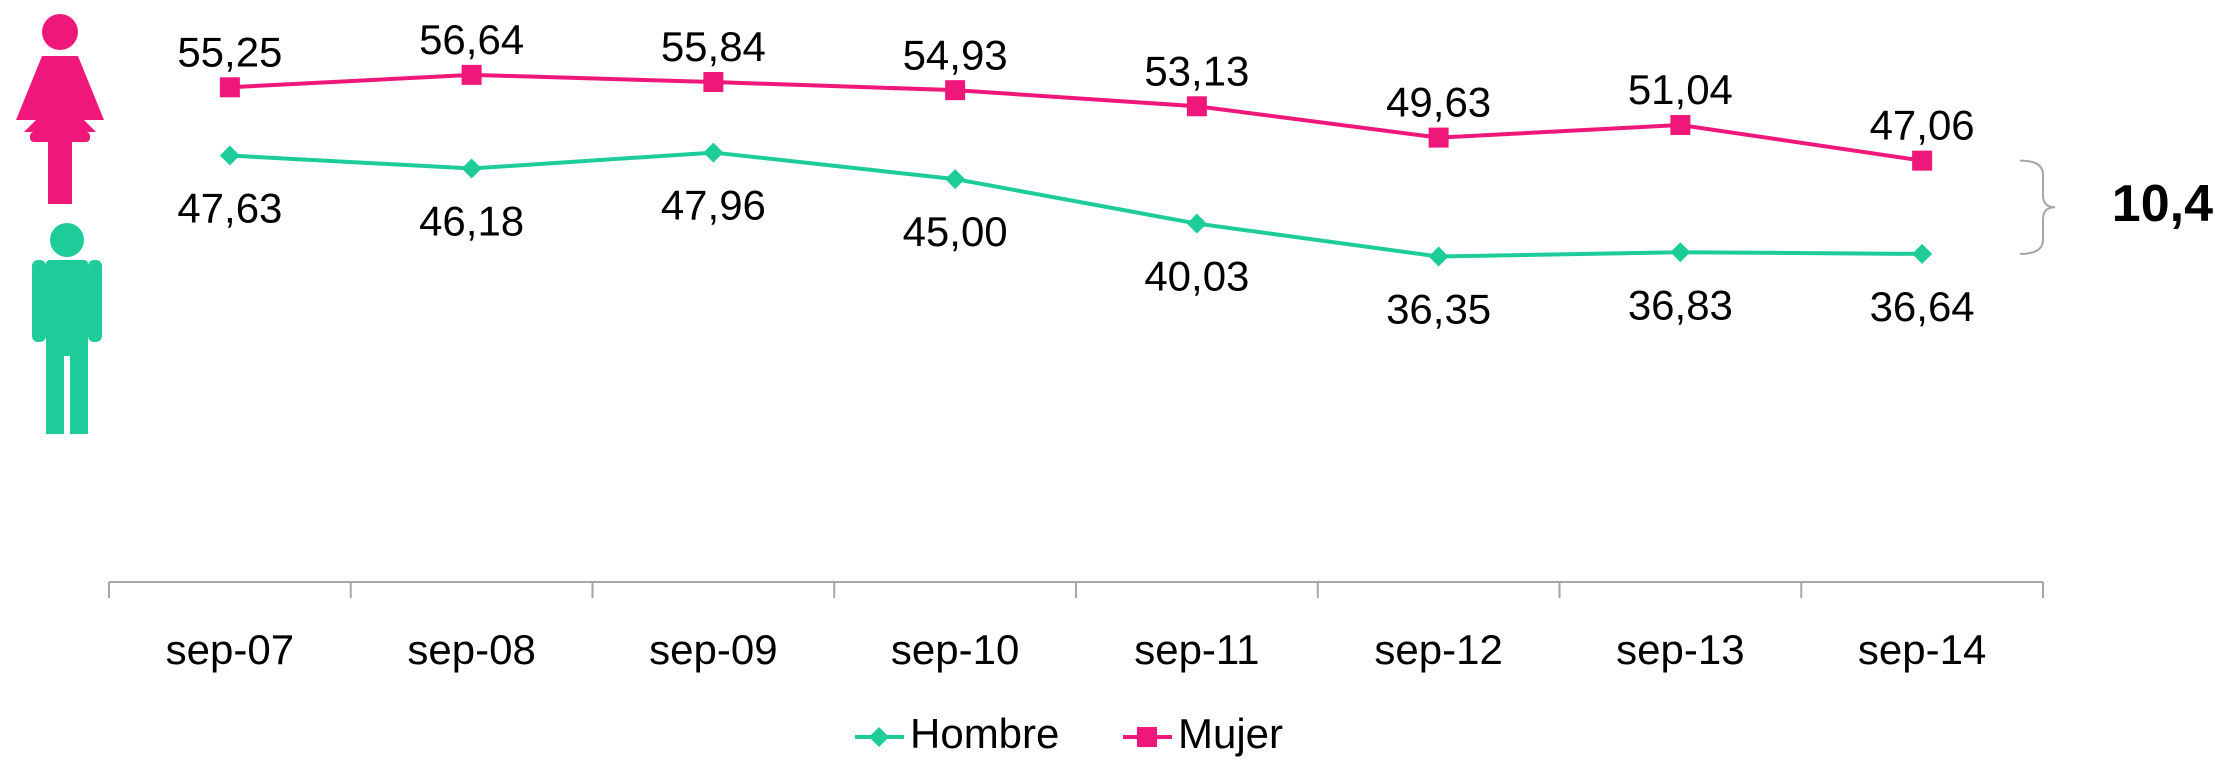  I want to click on data-label: 56,64, so click(471, 39).